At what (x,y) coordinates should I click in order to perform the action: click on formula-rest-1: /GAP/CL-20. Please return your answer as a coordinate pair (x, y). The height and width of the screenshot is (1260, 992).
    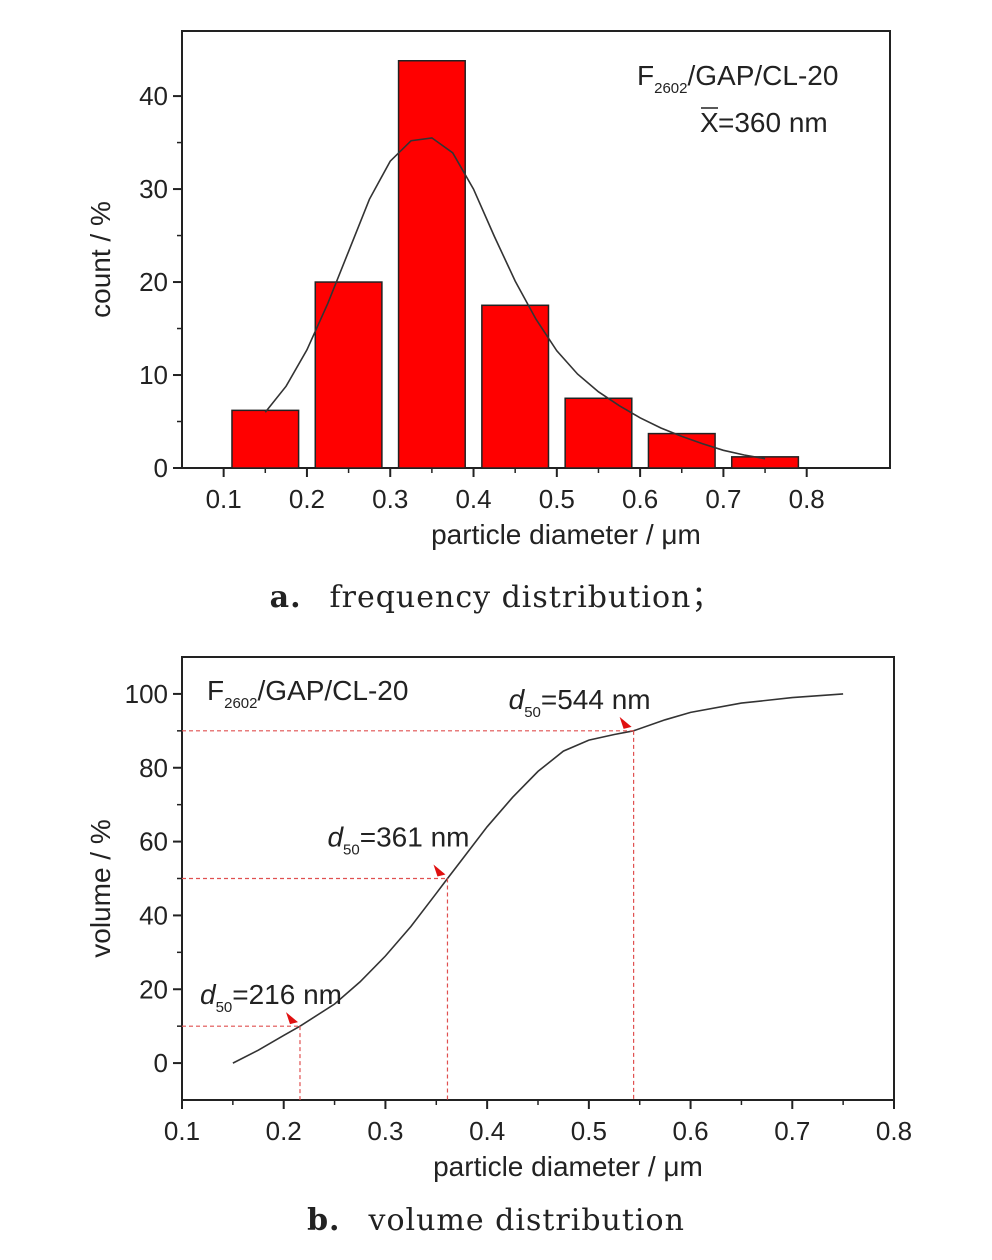
    Looking at the image, I should click on (332, 690).